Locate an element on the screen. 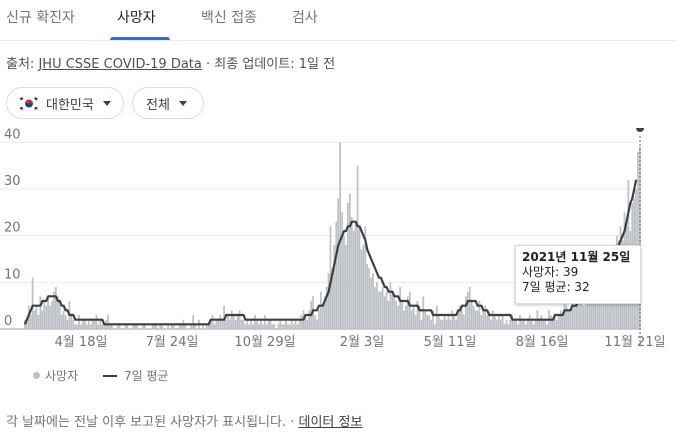 This screenshot has height=435, width=676. tab-deaths: 사망자 is located at coordinates (136, 18).